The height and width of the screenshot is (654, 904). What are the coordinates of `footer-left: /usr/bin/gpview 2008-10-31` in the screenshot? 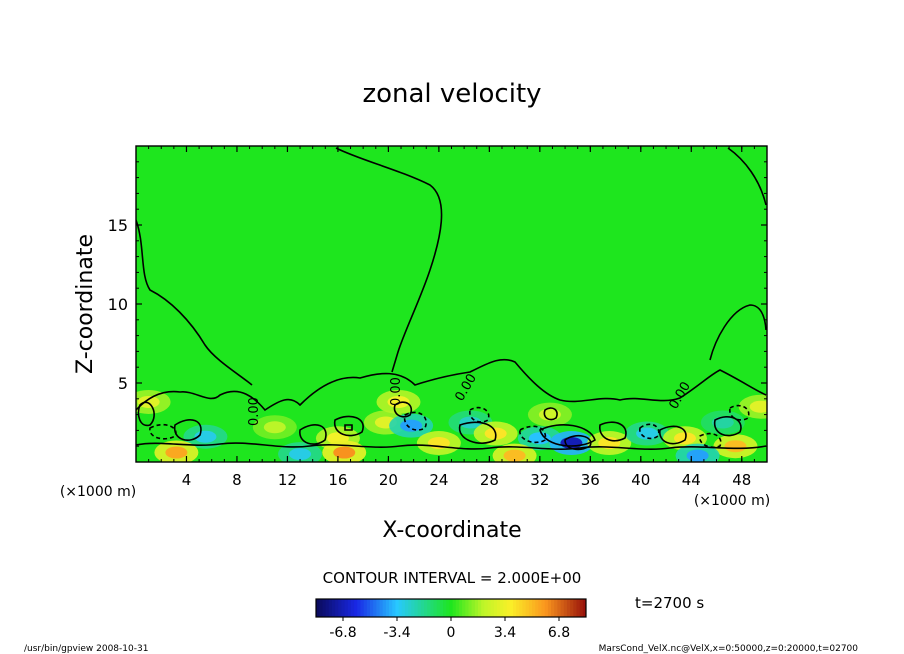 It's located at (86, 649).